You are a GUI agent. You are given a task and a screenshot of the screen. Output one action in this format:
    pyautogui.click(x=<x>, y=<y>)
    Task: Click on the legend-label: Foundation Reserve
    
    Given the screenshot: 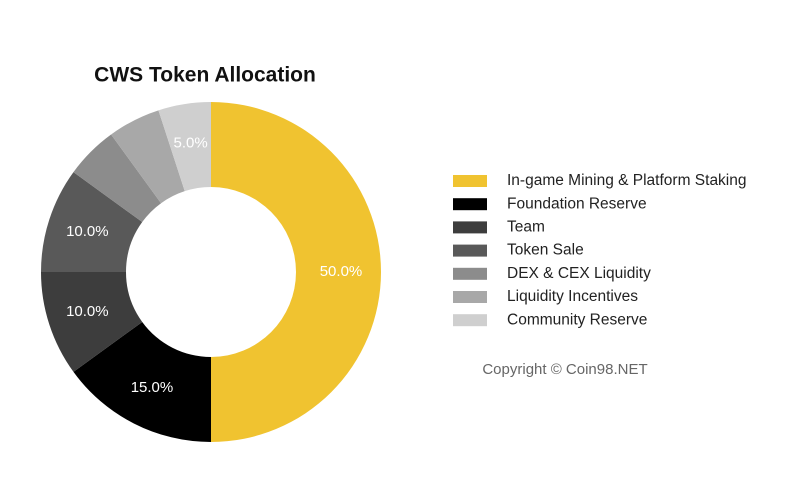 What is the action you would take?
    pyautogui.click(x=577, y=203)
    